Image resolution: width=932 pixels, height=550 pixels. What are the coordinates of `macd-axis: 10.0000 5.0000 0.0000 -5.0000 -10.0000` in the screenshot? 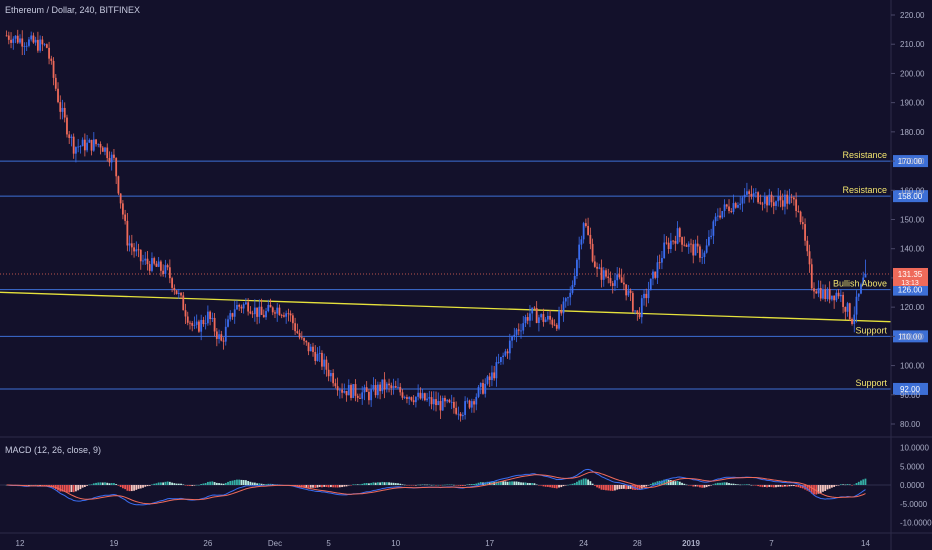 It's located at (916, 486).